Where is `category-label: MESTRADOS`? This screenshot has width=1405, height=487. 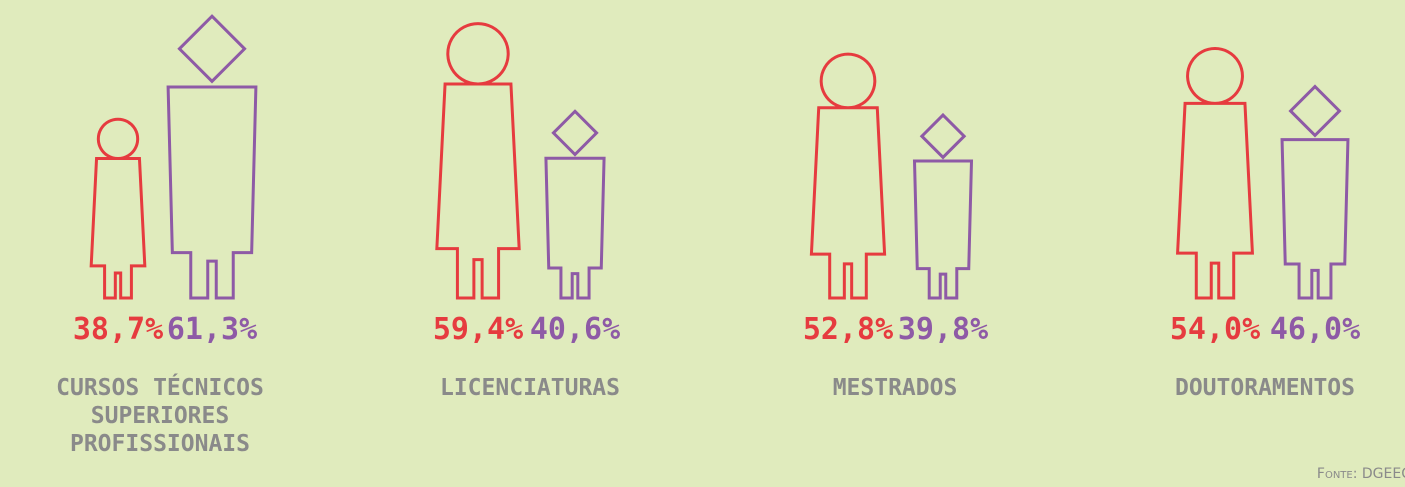 category-label: MESTRADOS is located at coordinates (895, 388).